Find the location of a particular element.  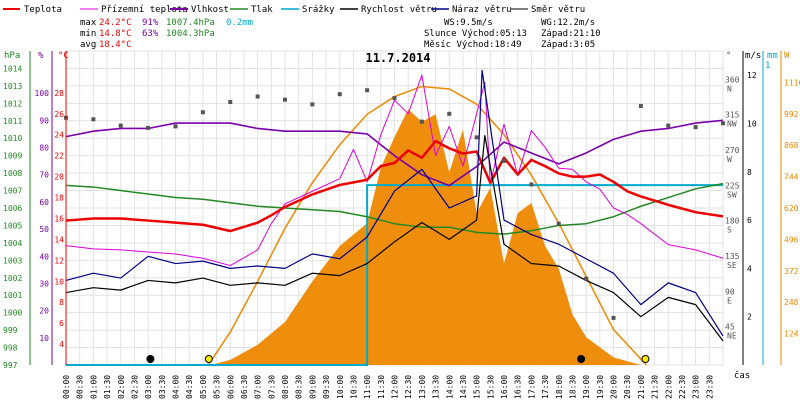

w-tick-label: 496 is located at coordinates (791, 239).